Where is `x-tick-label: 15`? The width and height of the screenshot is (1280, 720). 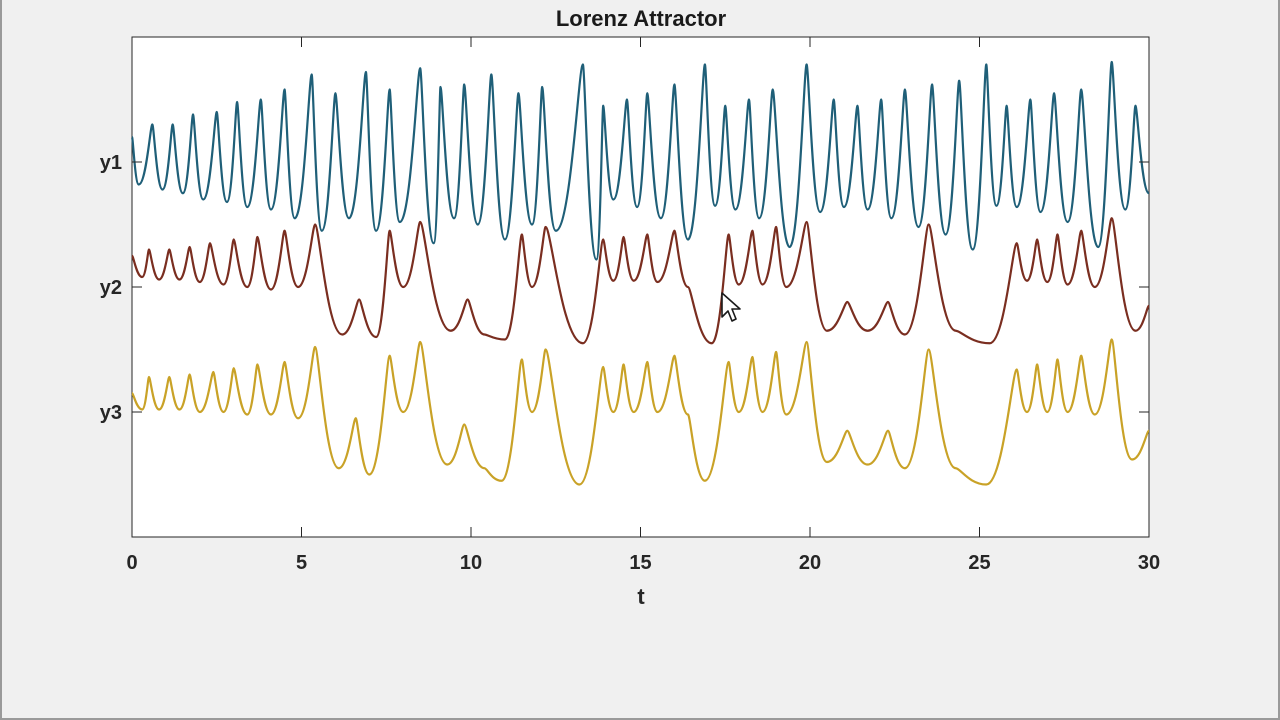 x-tick-label: 15 is located at coordinates (640, 563).